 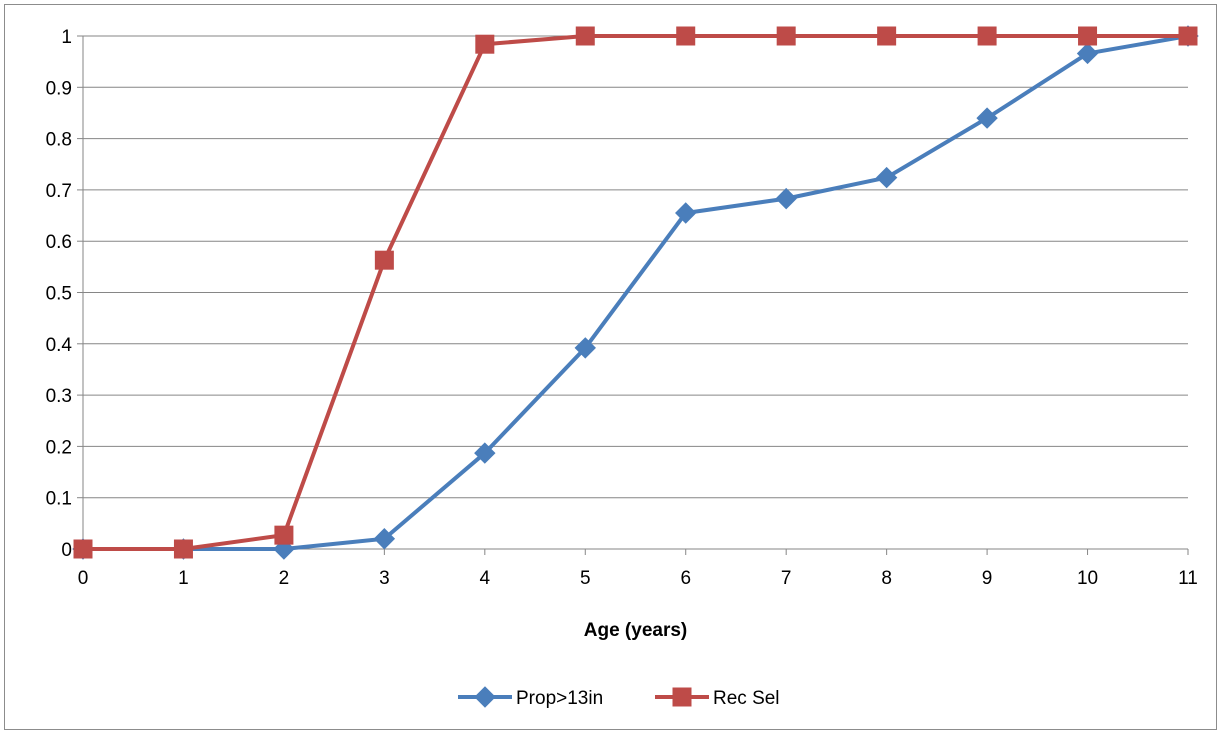 What do you see at coordinates (559, 698) in the screenshot?
I see `legend-label: Prop>13in` at bounding box center [559, 698].